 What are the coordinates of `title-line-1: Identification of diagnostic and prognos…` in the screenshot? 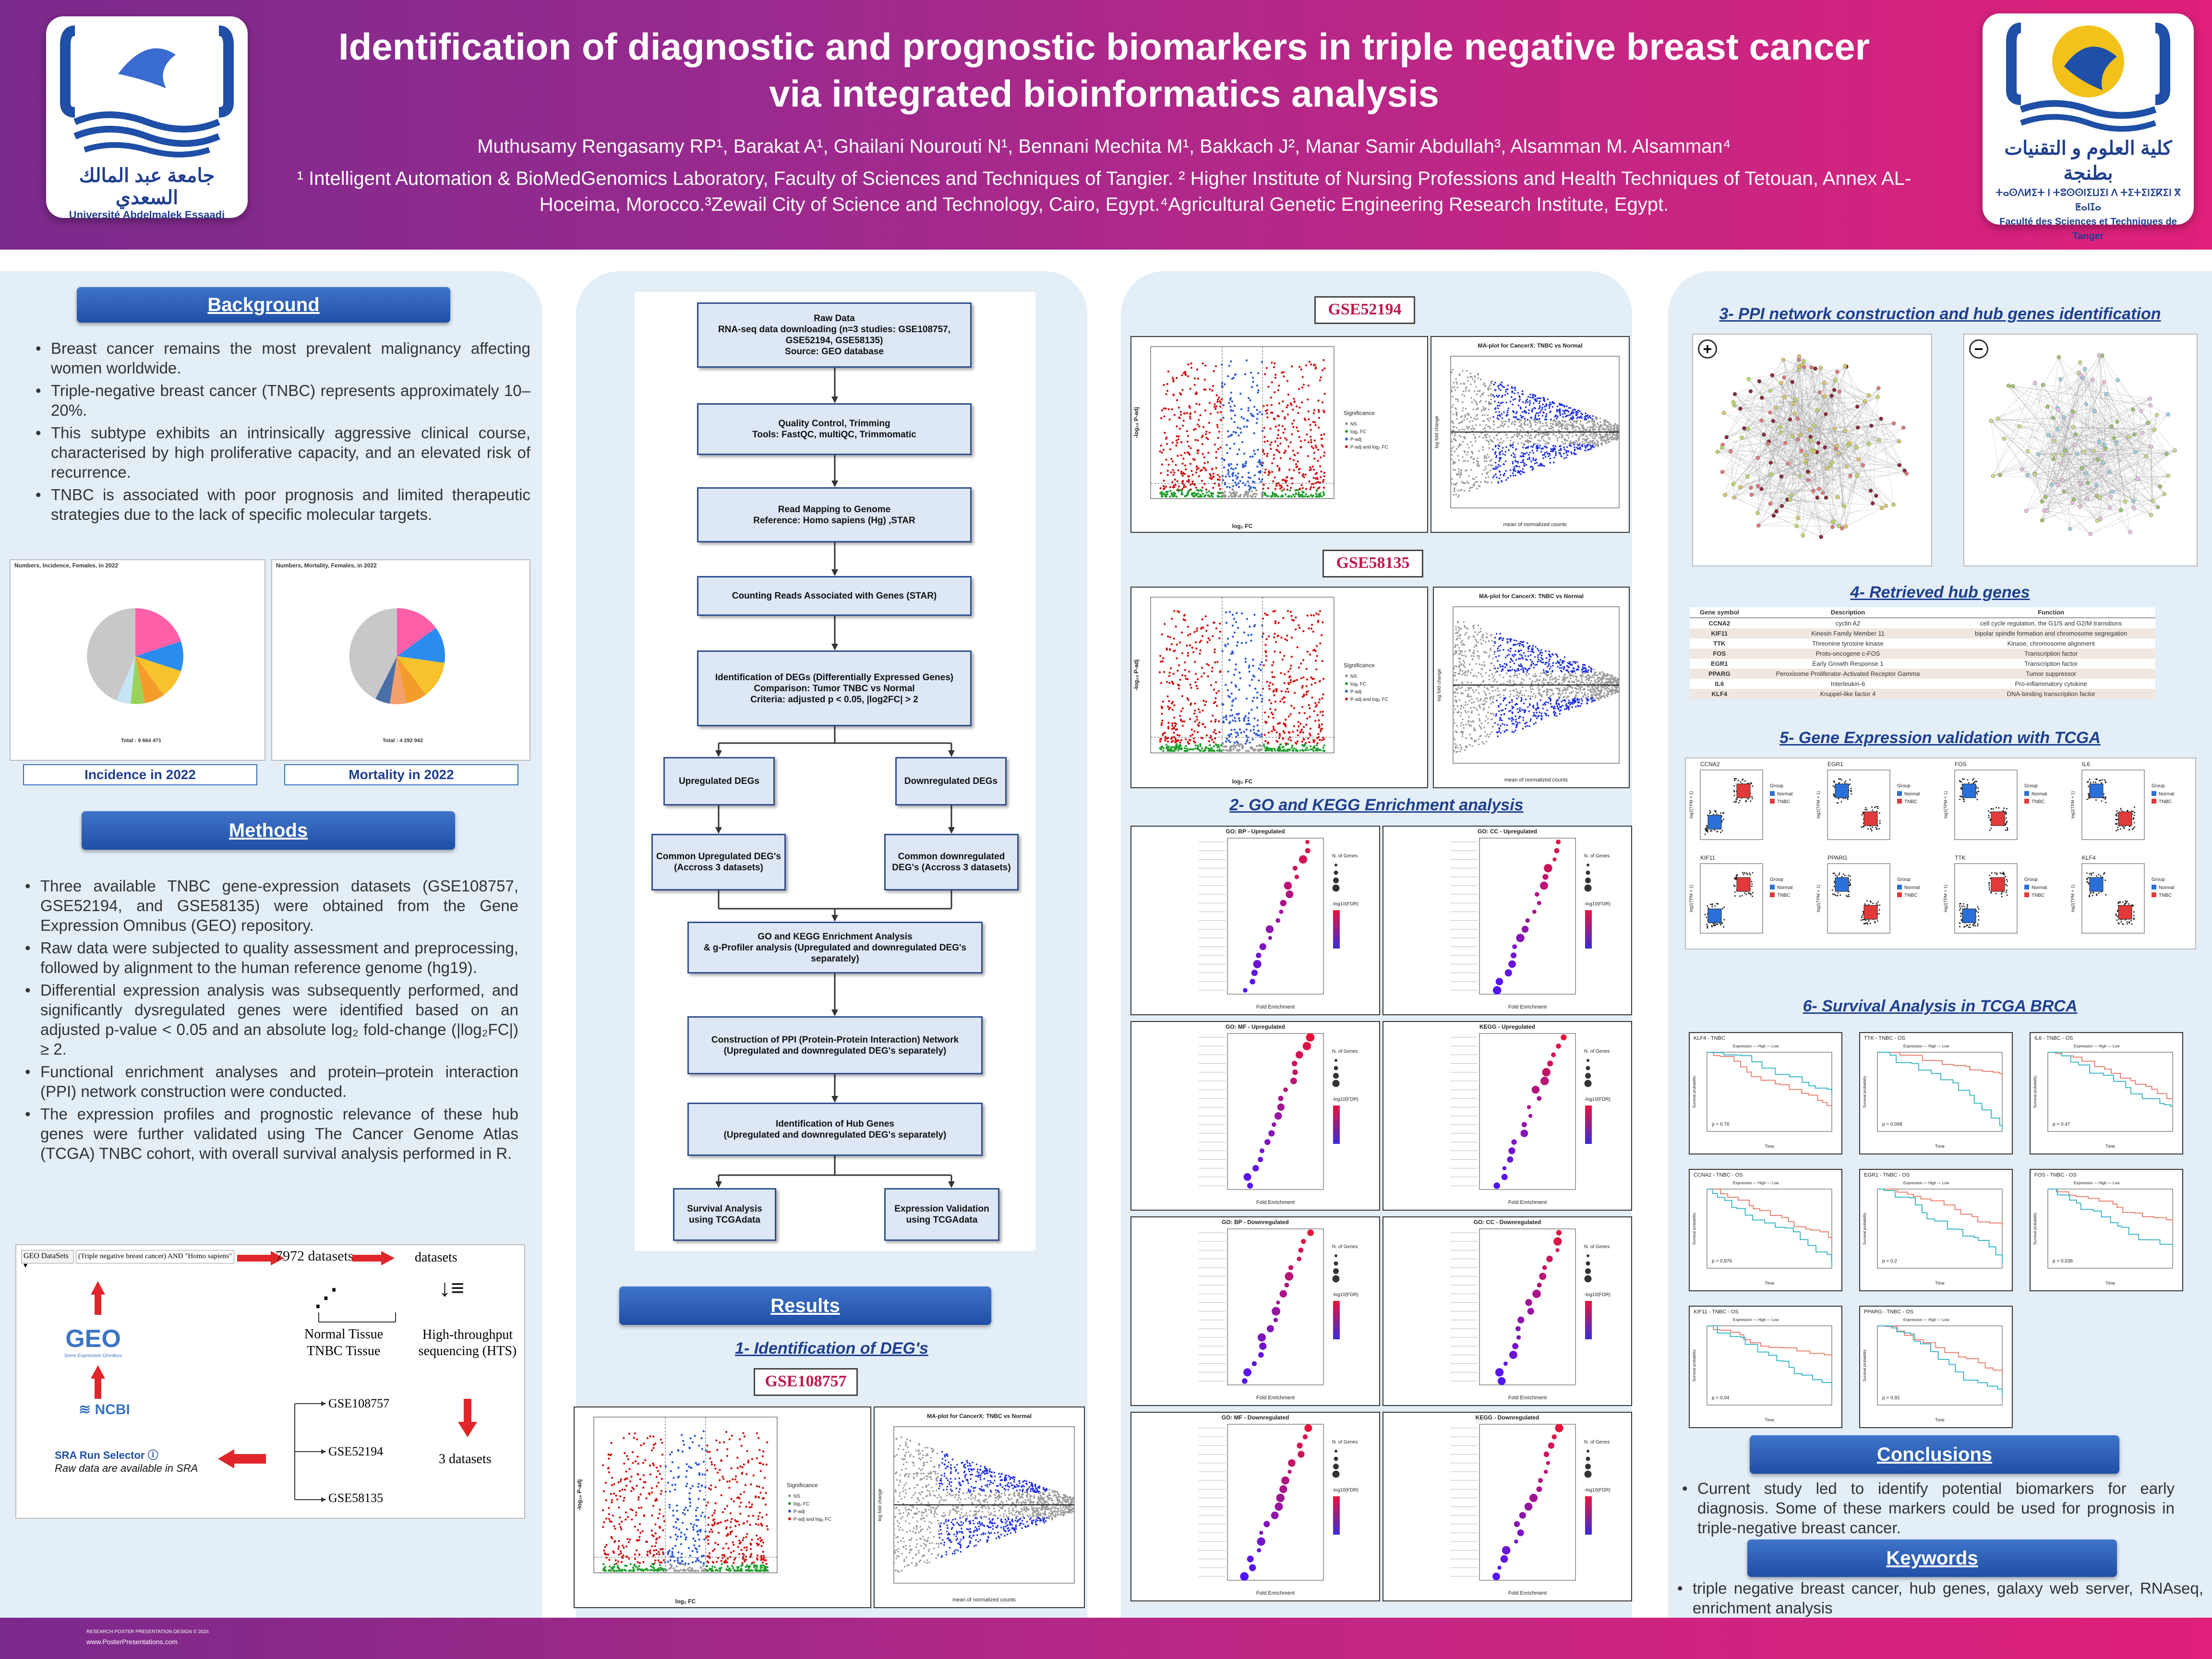 It's located at (1104, 47).